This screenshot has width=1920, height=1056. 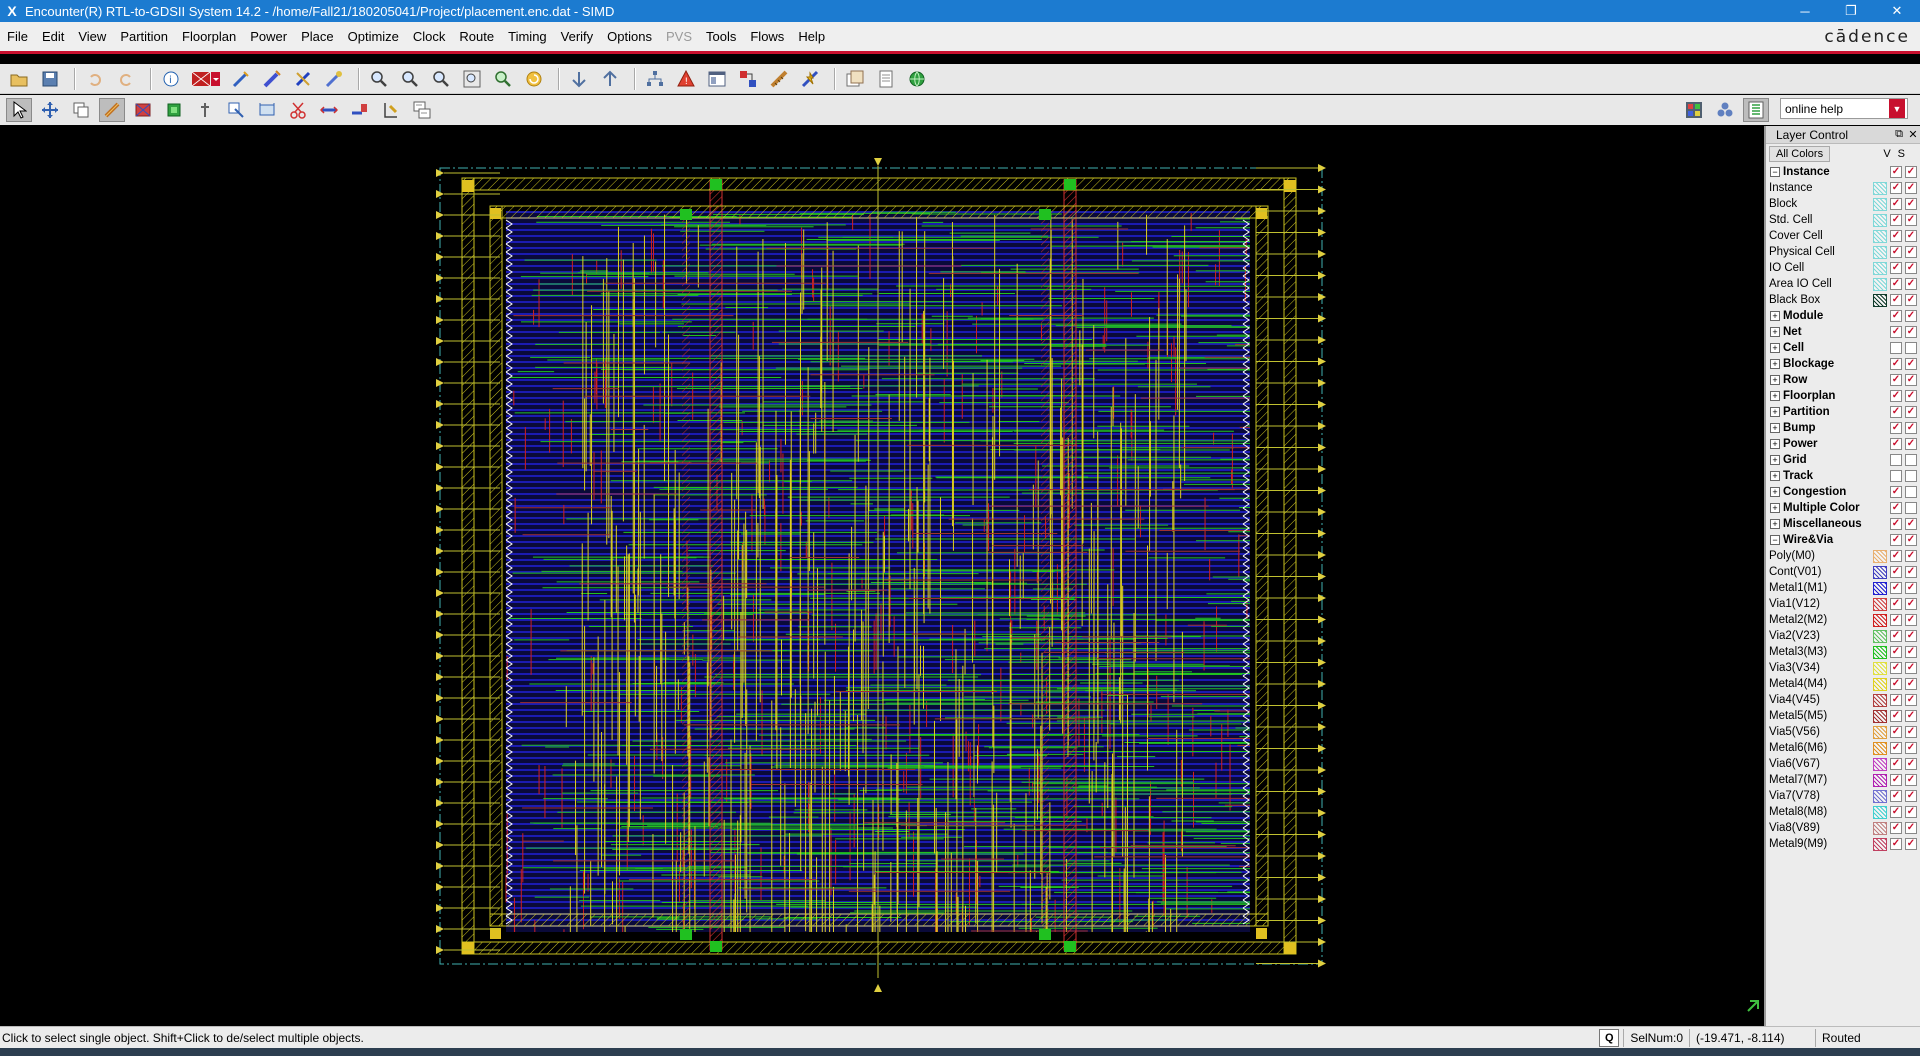 What do you see at coordinates (373, 36) in the screenshot?
I see `menu-optimize: Optimize` at bounding box center [373, 36].